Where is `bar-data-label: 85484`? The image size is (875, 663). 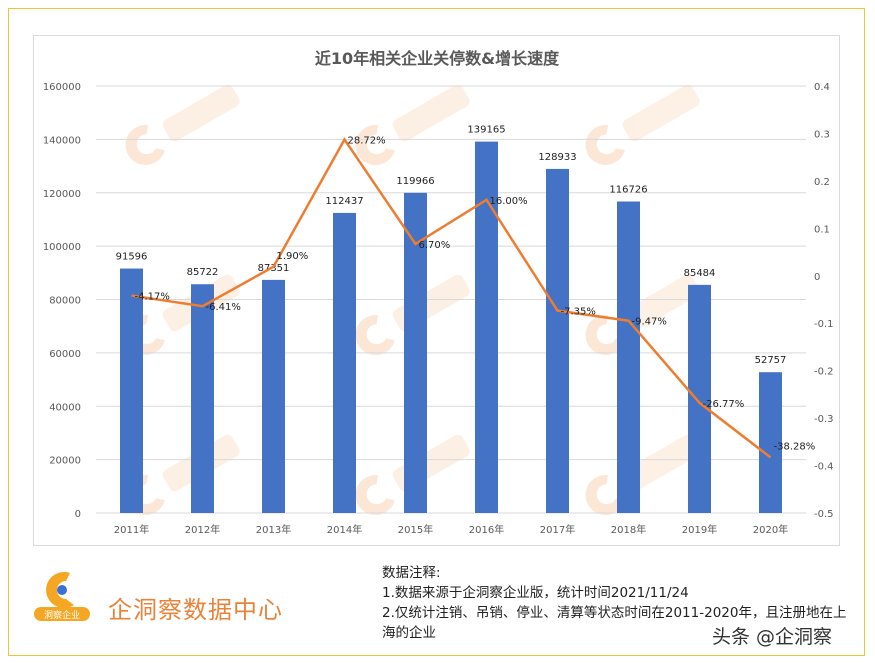
bar-data-label: 85484 is located at coordinates (700, 273).